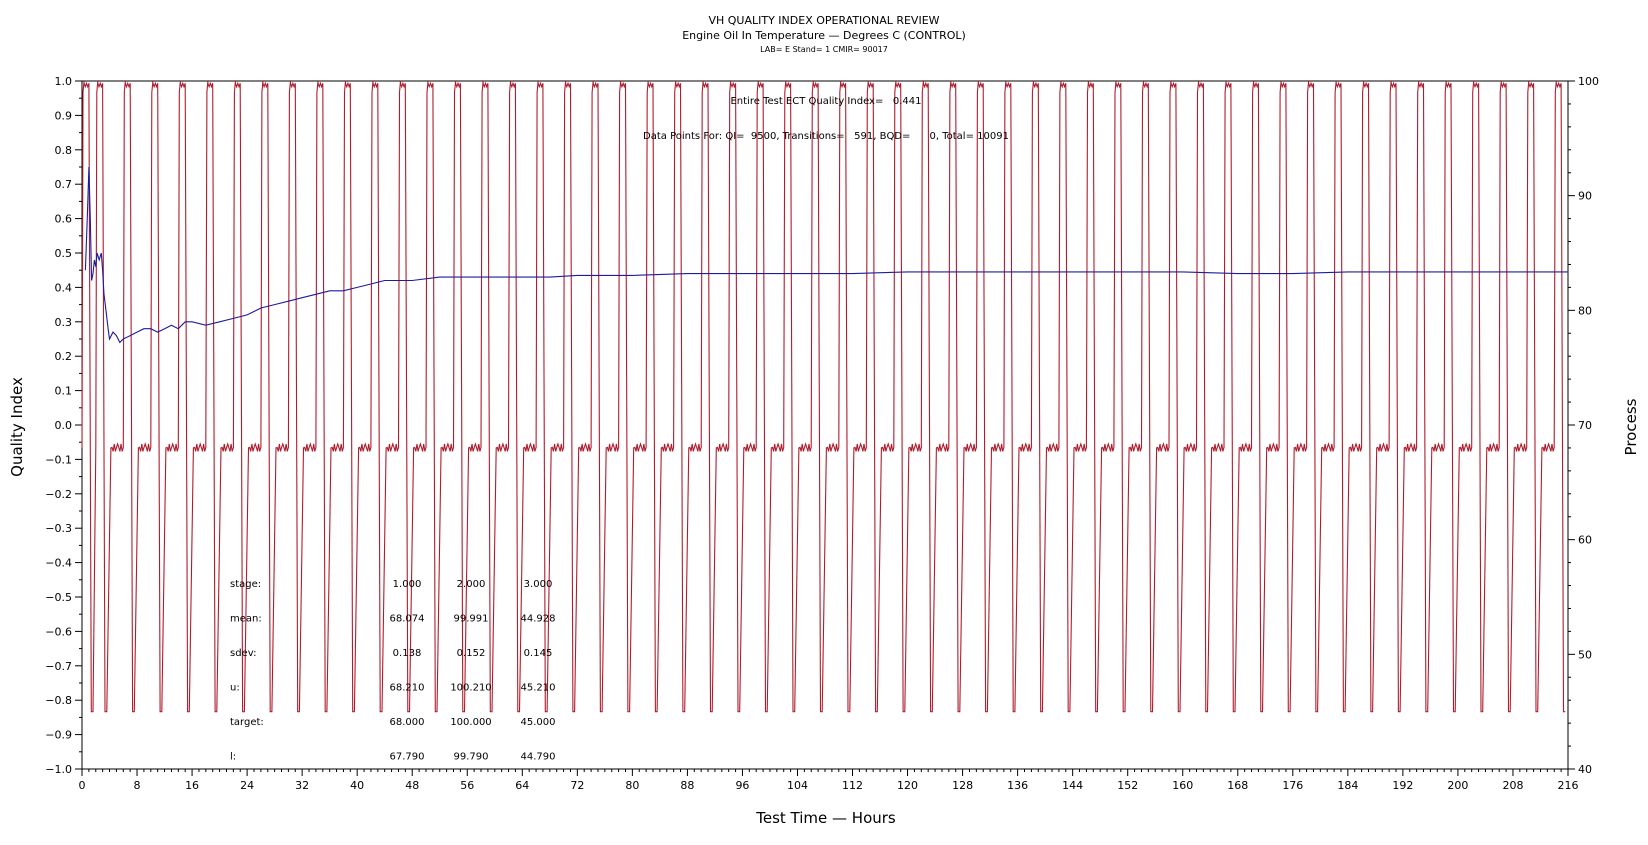 The image size is (1648, 845). Describe the element at coordinates (471, 757) in the screenshot. I see `stats-value: 99.790` at that location.